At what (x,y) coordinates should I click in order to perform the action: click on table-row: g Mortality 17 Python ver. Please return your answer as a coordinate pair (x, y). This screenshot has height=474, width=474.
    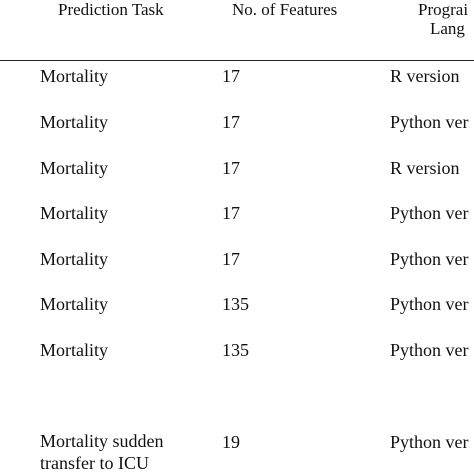
    Looking at the image, I should click on (237, 268).